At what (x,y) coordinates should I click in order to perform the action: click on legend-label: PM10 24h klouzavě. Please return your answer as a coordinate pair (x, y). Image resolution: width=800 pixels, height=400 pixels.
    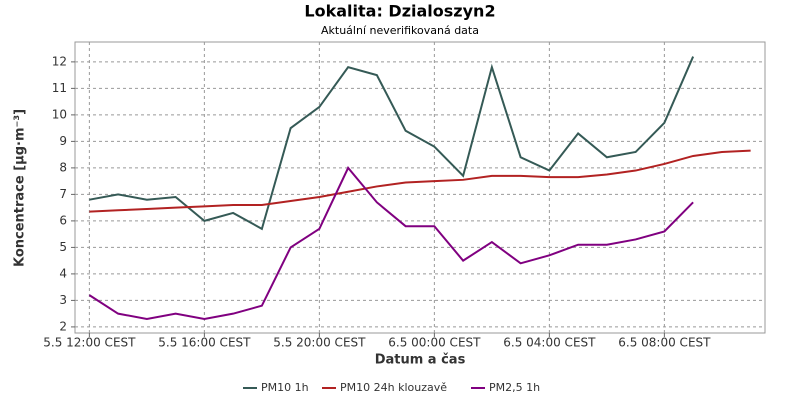
    Looking at the image, I should click on (393, 387).